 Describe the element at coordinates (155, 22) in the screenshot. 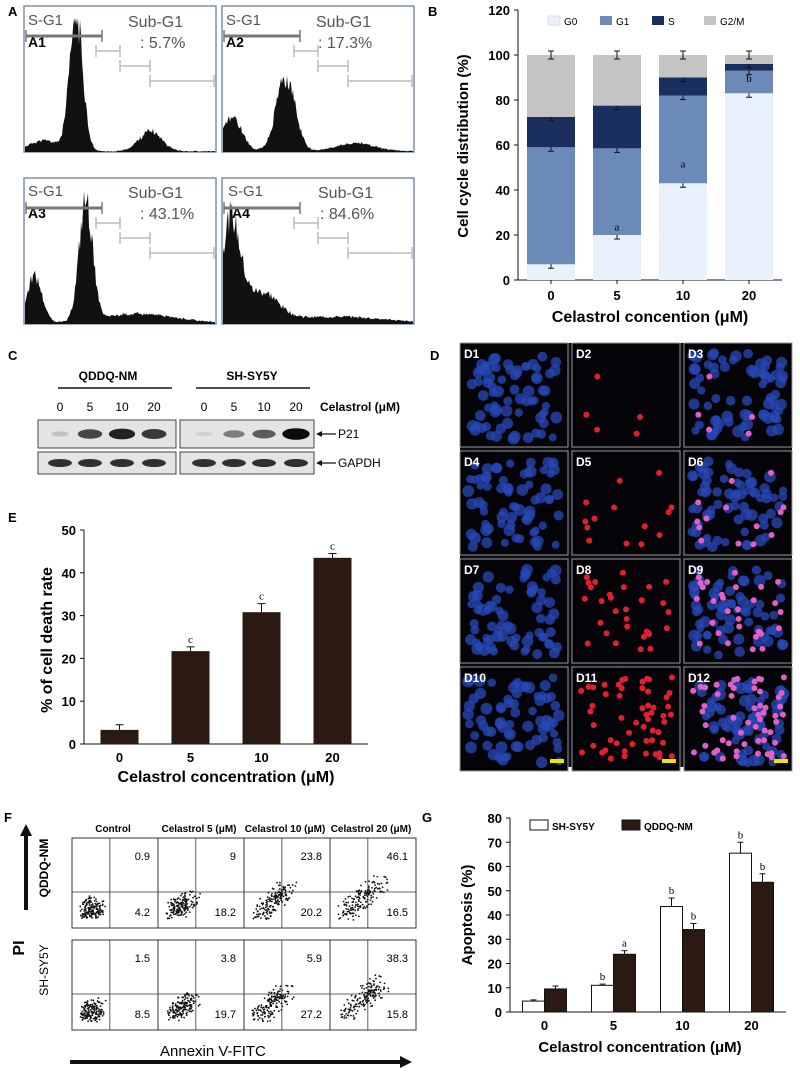

I see `sub-g1-label: Sub-G1` at that location.